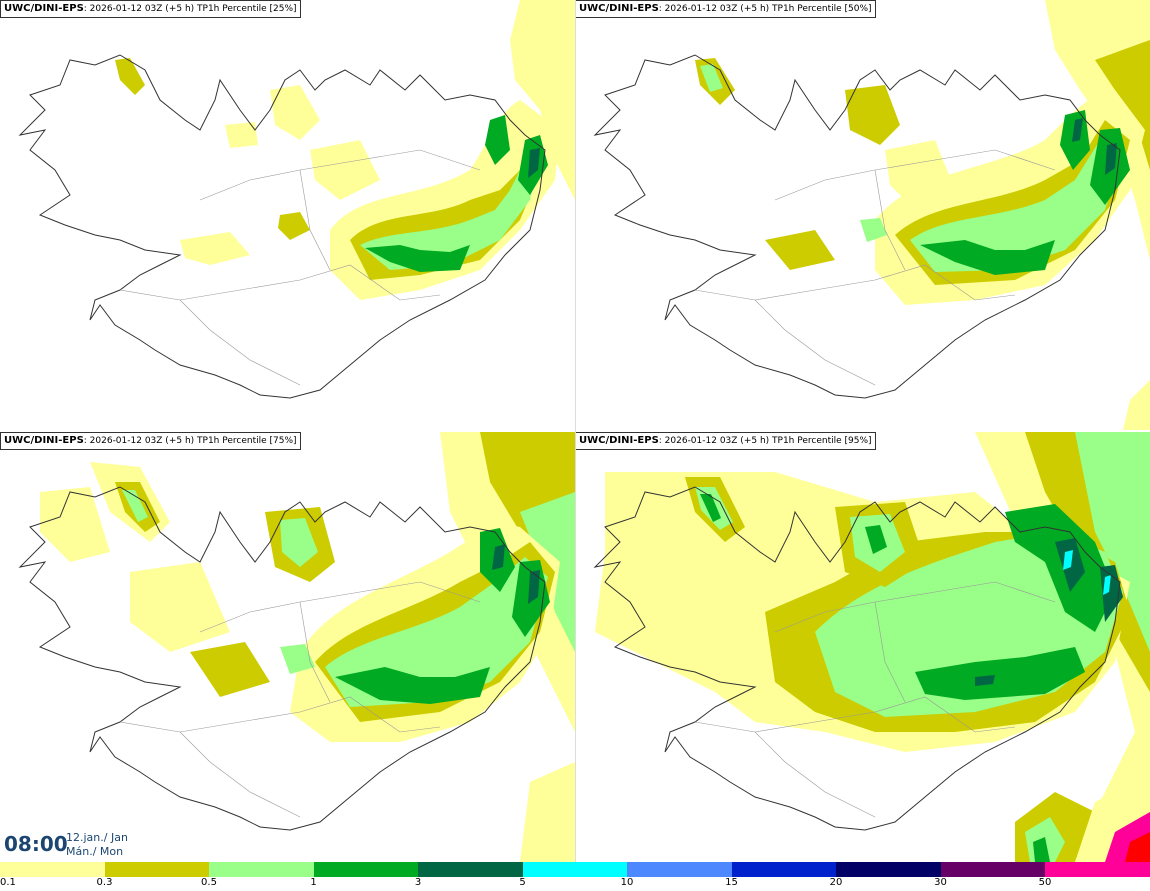 This screenshot has width=1150, height=891. Describe the element at coordinates (522, 882) in the screenshot. I see `colorbar-tick-label: 5` at that location.